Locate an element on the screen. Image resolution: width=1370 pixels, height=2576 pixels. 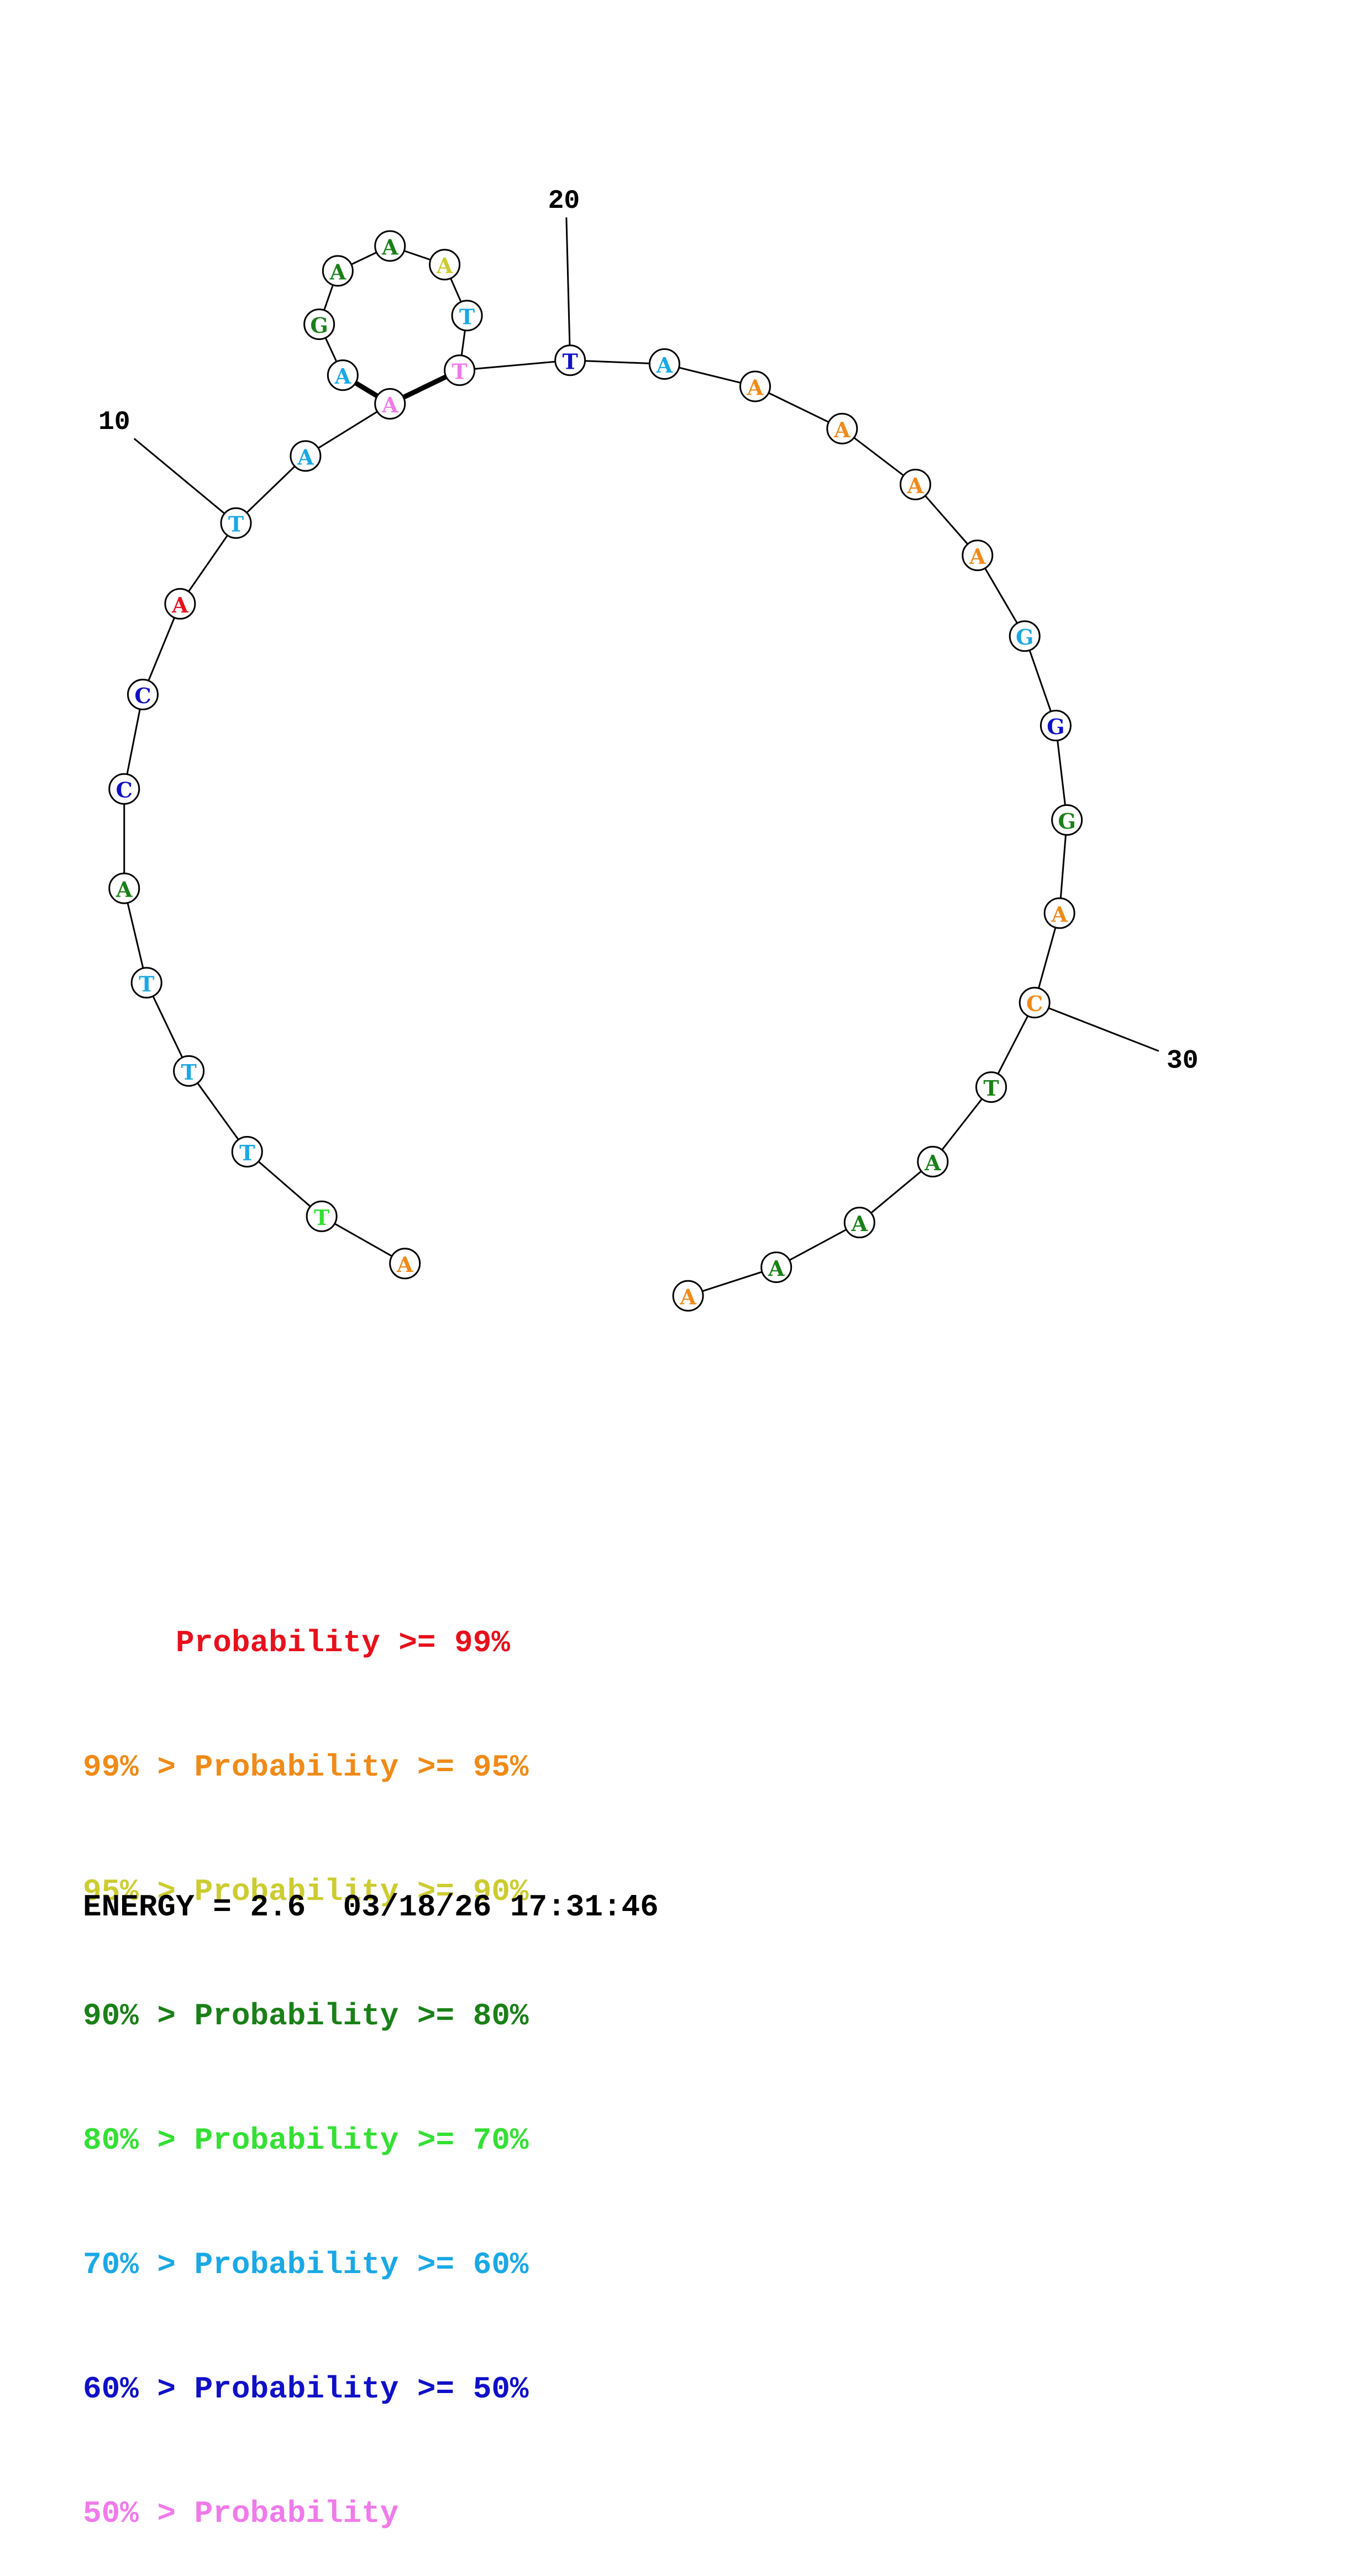
legend-row-below-50: 50% > Probability is located at coordinates (241, 2513).